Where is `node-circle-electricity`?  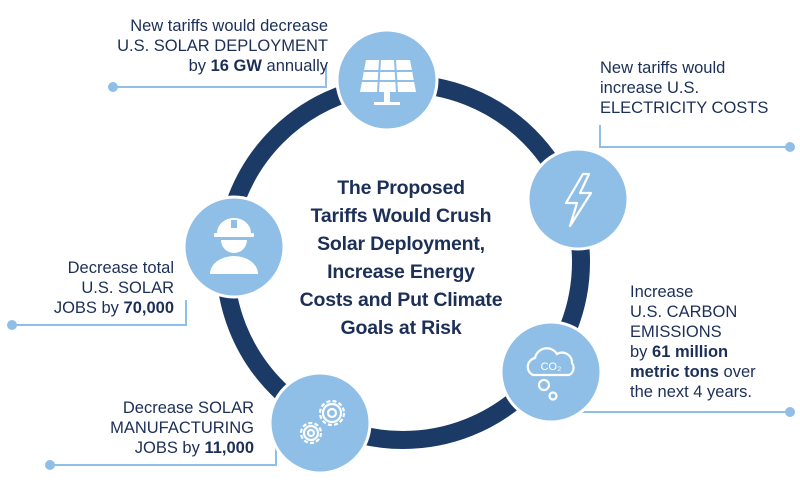 node-circle-electricity is located at coordinates (578, 199).